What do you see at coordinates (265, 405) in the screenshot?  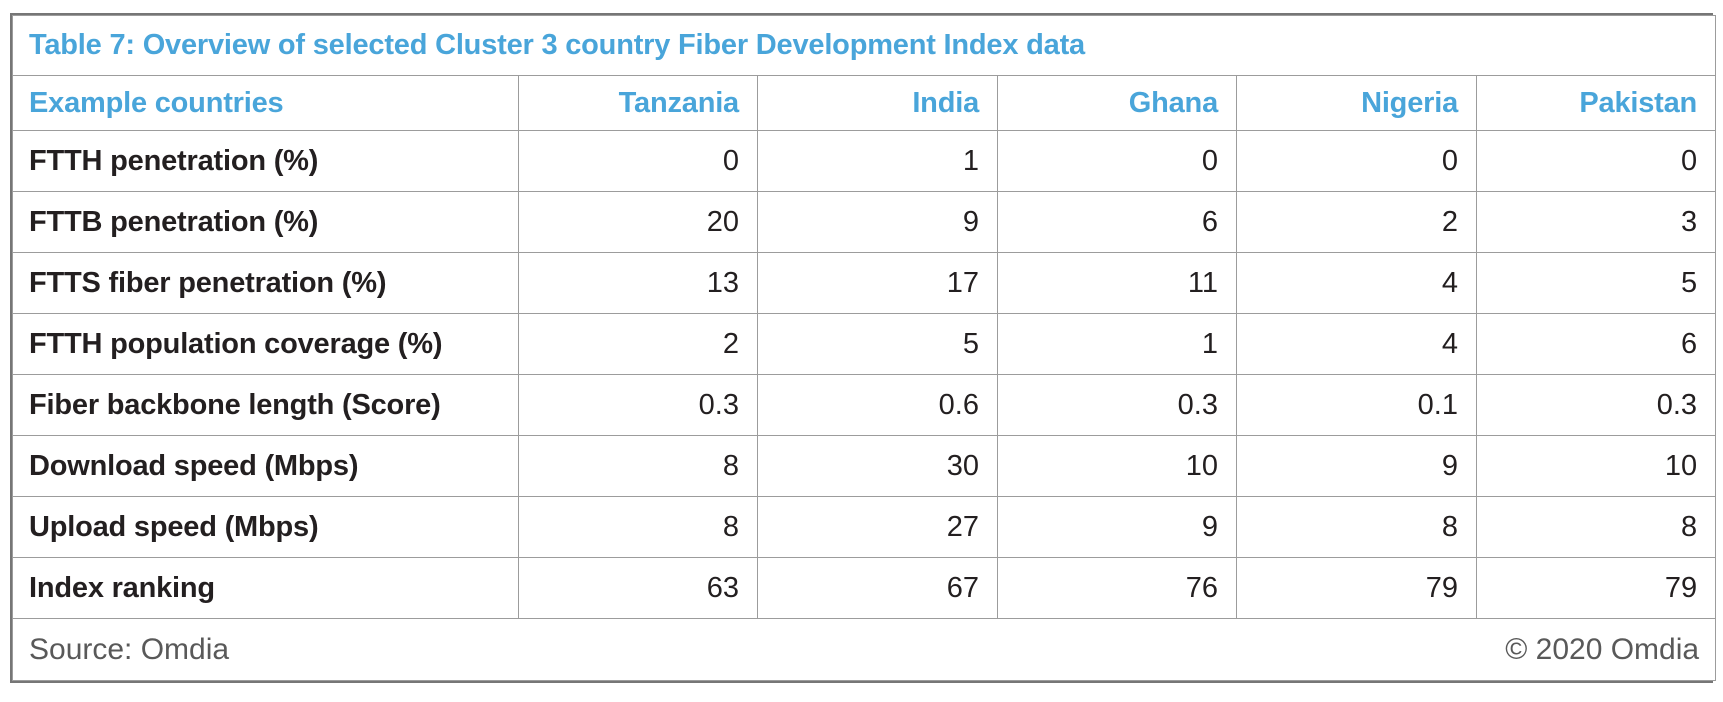 I see `row-label: Fiber backbone length (Score)` at bounding box center [265, 405].